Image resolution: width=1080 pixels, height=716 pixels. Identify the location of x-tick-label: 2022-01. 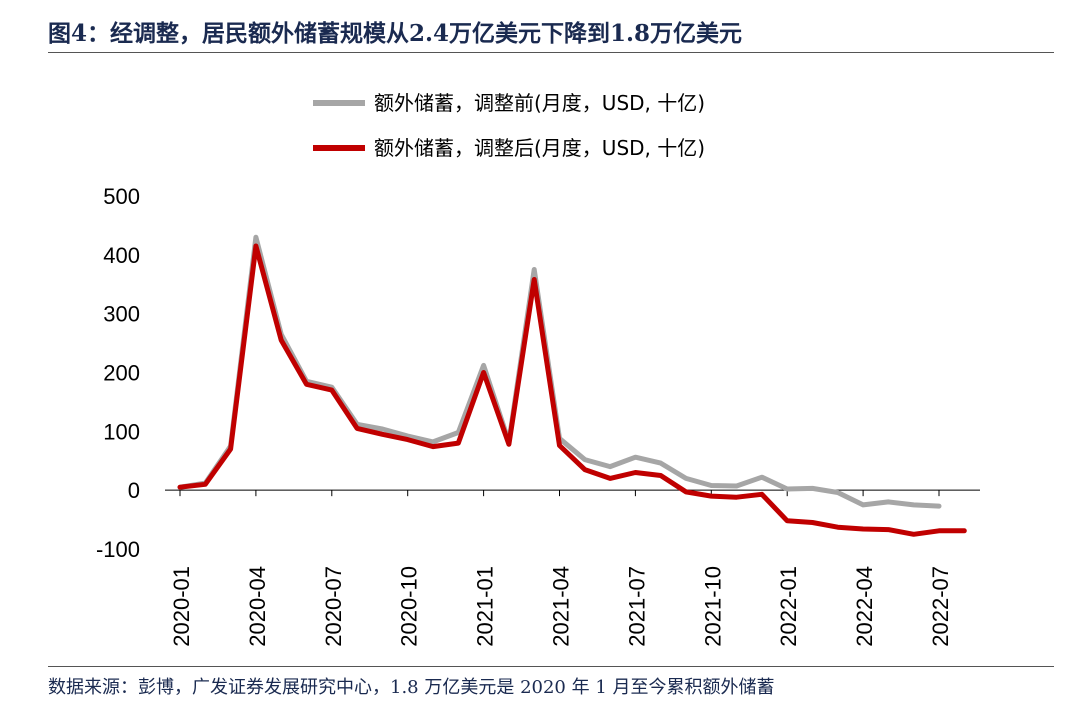
(788, 606).